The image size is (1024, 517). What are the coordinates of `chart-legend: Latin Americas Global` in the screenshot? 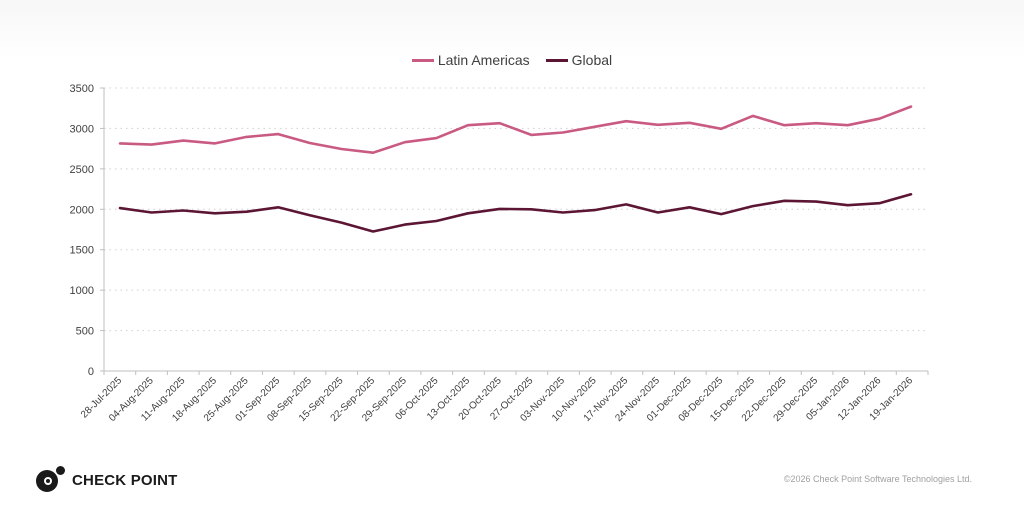 It's located at (512, 60).